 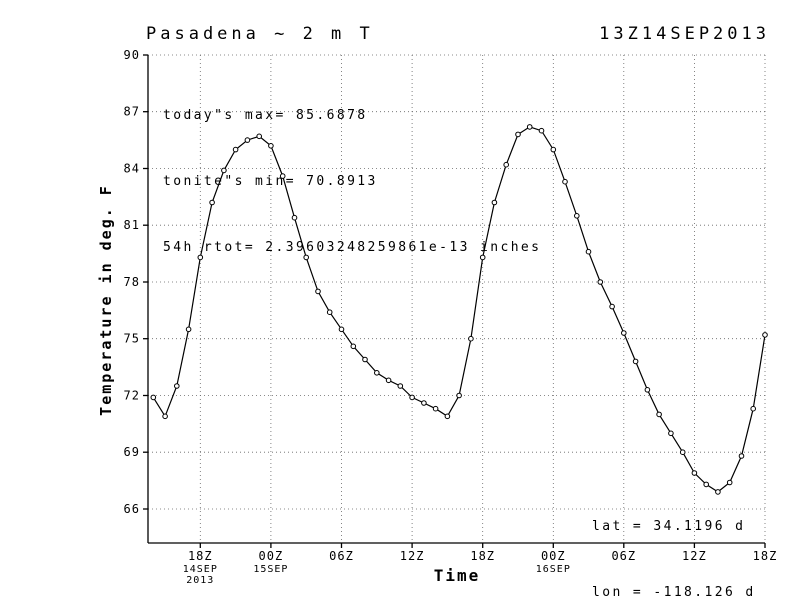 I want to click on x-tick-sublabel: 2013, so click(x=200, y=580).